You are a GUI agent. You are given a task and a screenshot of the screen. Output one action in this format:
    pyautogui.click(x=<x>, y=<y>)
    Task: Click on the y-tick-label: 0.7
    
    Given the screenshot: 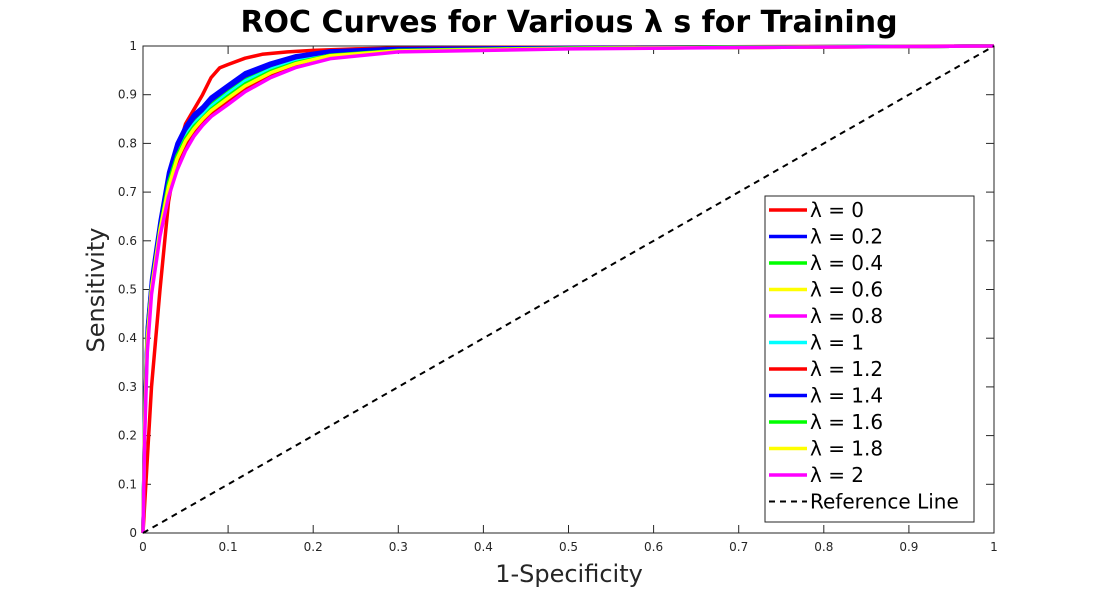 What is the action you would take?
    pyautogui.click(x=127, y=192)
    